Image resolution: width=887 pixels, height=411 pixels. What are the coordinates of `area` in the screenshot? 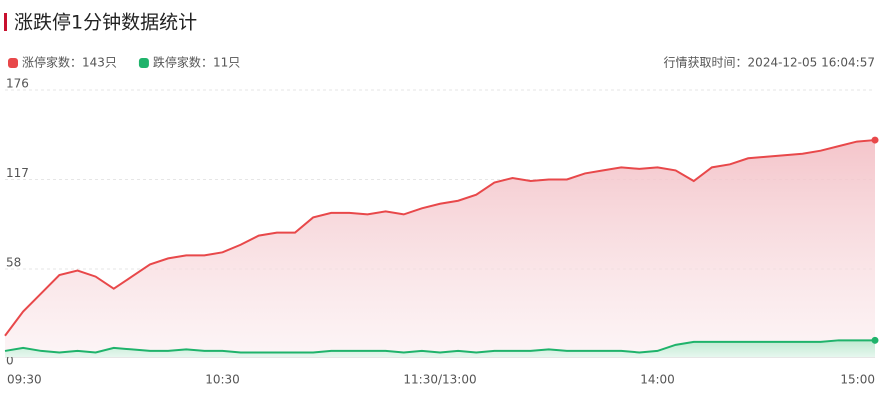 It's located at (440, 348).